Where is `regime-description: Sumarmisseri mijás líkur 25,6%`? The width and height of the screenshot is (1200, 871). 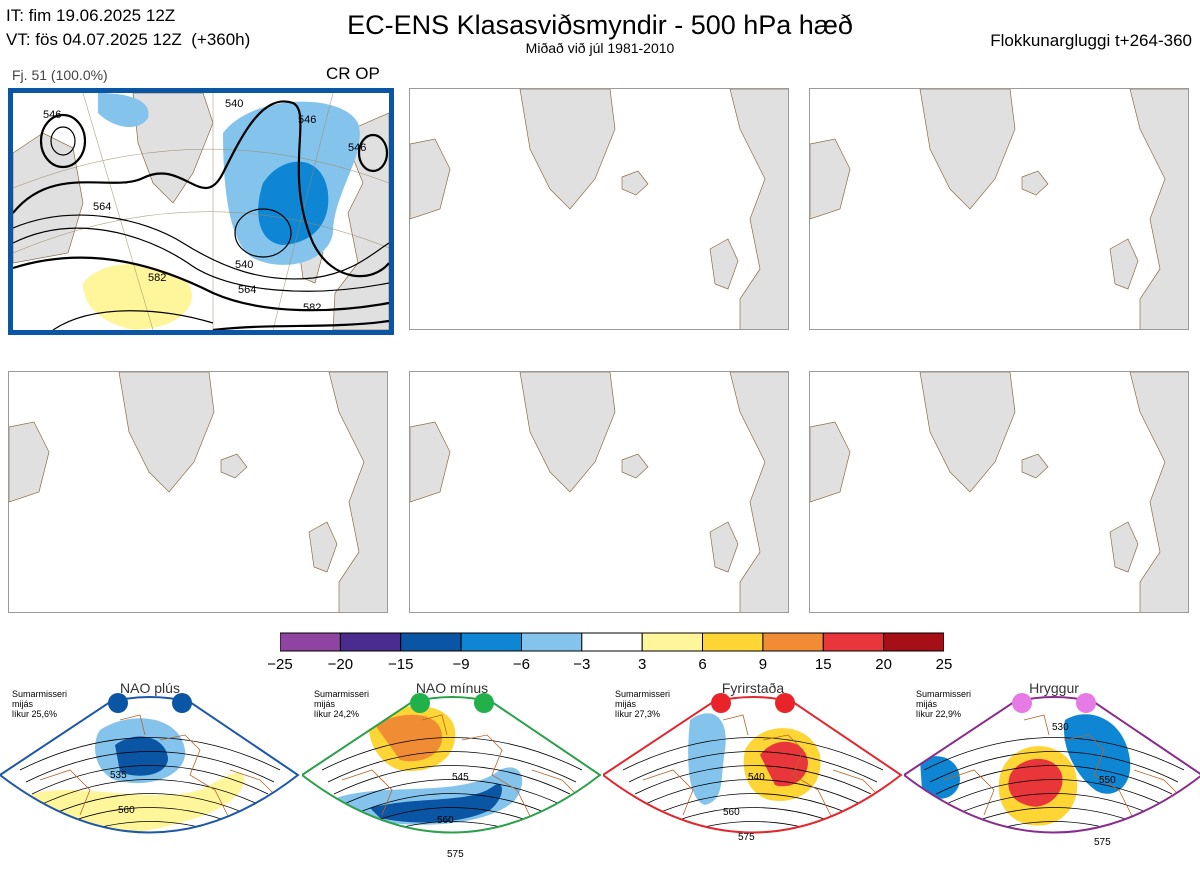
regime-description: Sumarmisseri mijás líkur 25,6% is located at coordinates (39, 704).